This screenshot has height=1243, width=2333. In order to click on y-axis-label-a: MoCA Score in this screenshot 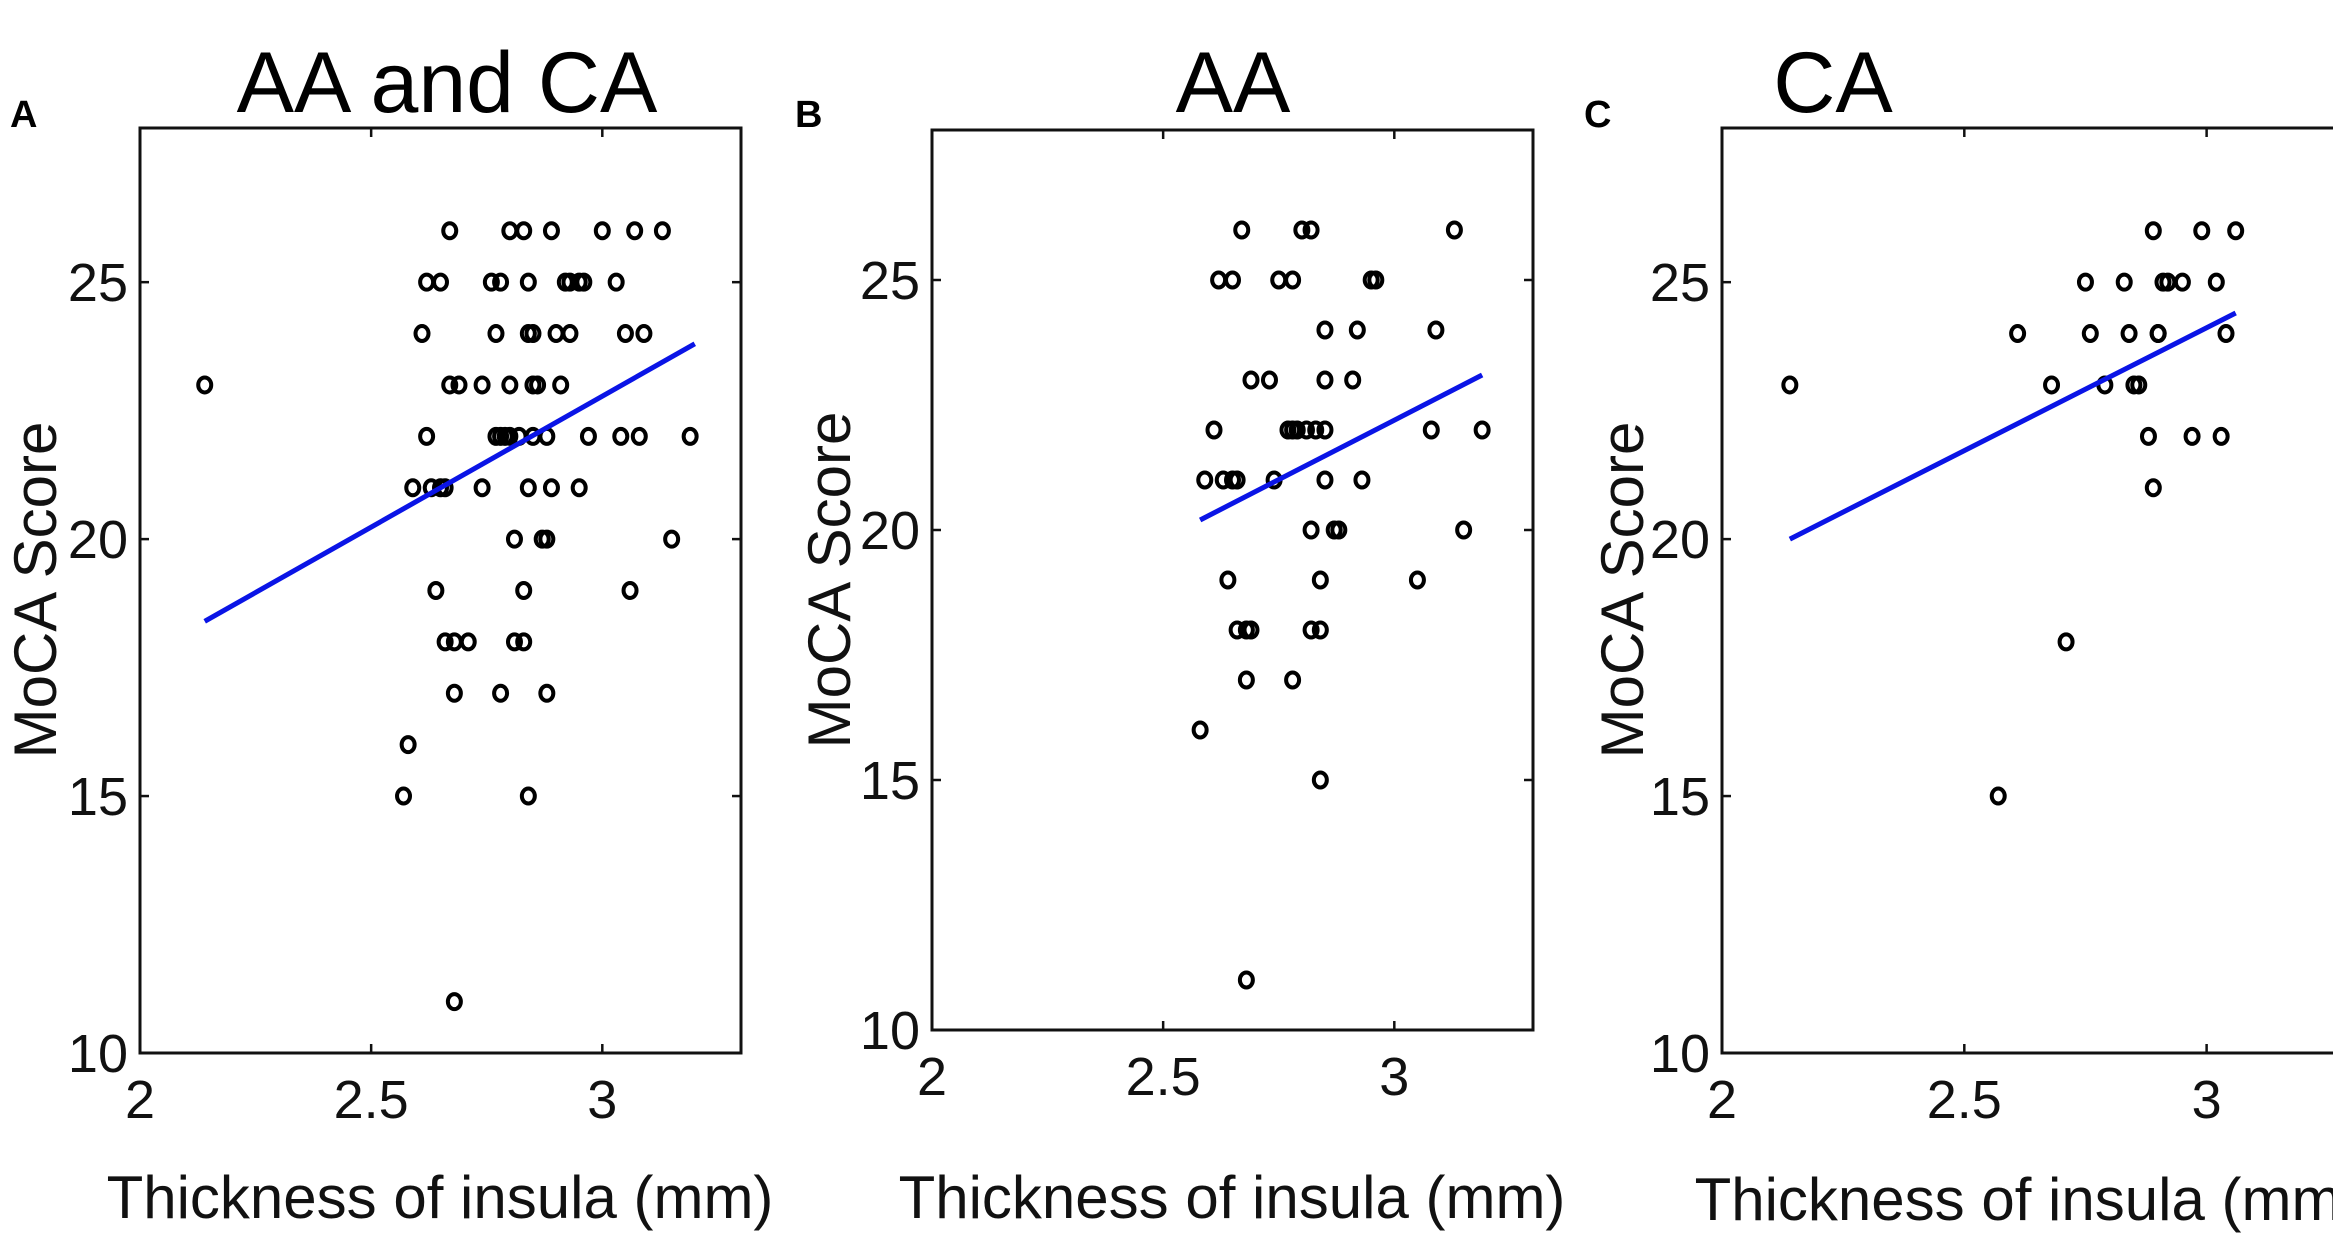, I will do `click(35, 590)`.